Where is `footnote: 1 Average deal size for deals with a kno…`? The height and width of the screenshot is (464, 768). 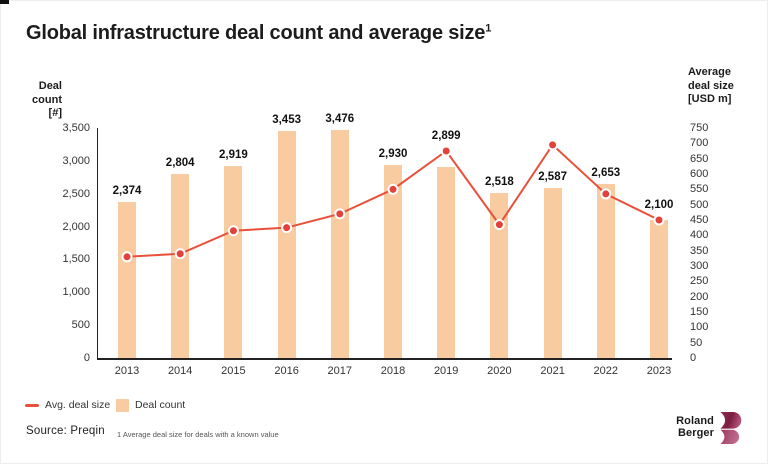 footnote: 1 Average deal size for deals with a kno… is located at coordinates (198, 434).